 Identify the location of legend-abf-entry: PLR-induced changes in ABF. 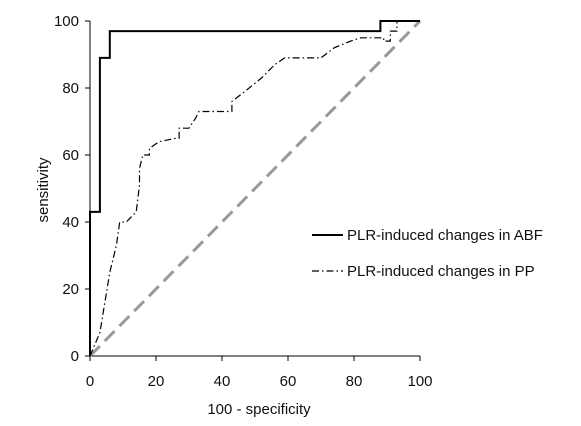
(427, 235).